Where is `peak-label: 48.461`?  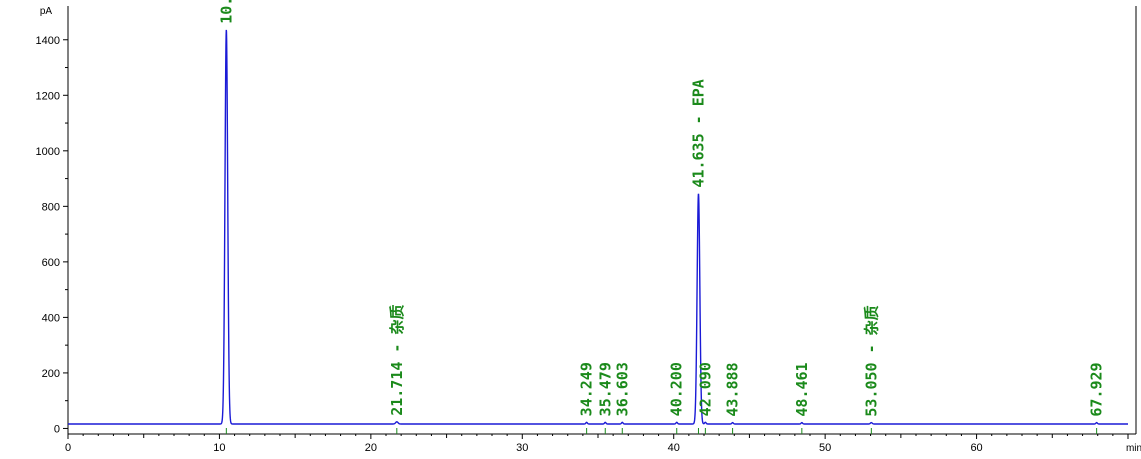
peak-label: 48.461 is located at coordinates (802, 389).